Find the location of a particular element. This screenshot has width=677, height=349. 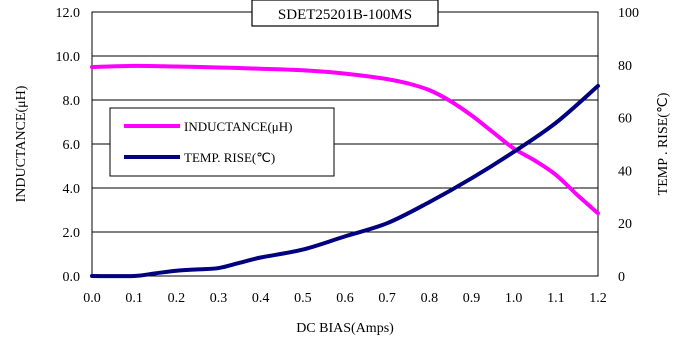

x-tick-label: 1.0 is located at coordinates (514, 298).